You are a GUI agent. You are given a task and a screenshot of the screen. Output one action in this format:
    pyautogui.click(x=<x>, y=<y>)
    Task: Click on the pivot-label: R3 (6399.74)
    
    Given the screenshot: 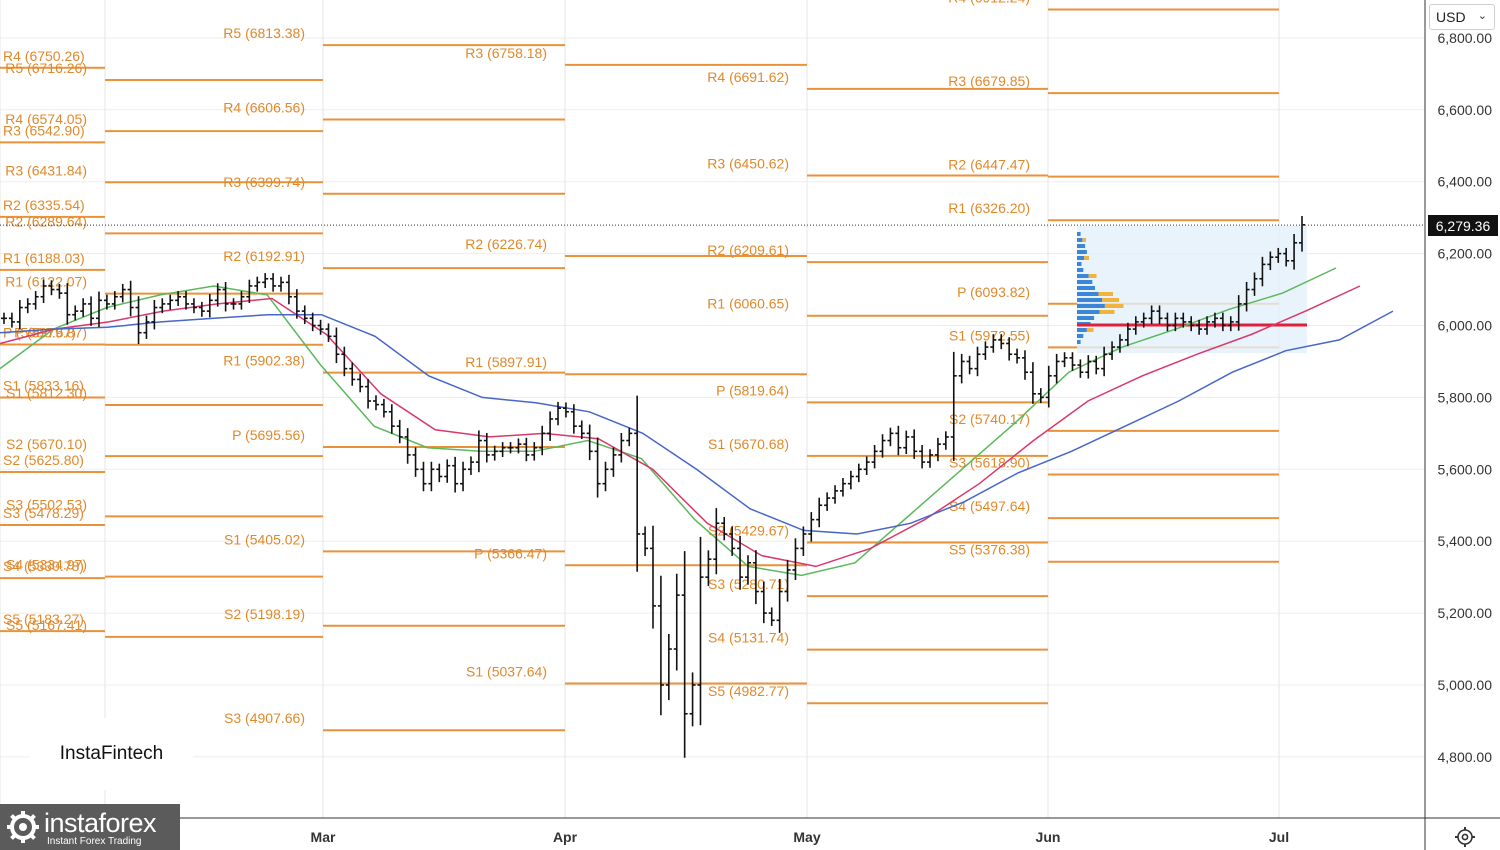 What is the action you would take?
    pyautogui.click(x=264, y=182)
    